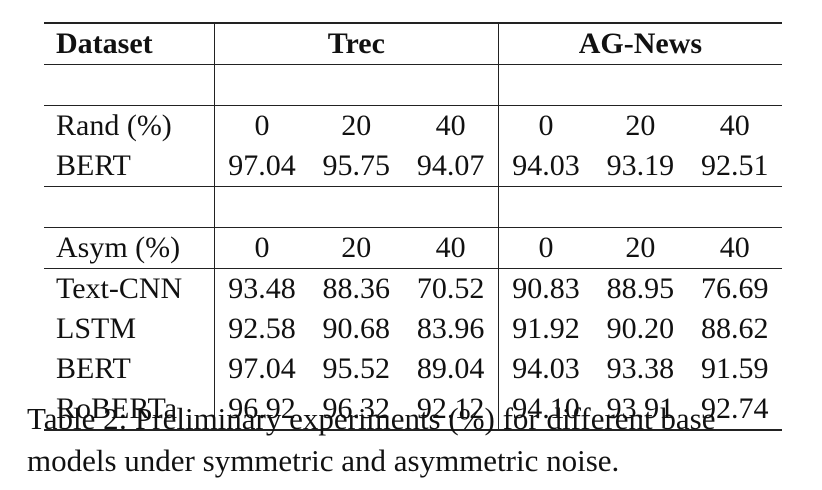 The image size is (822, 490). I want to click on model-name: Text-CNN, so click(129, 288).